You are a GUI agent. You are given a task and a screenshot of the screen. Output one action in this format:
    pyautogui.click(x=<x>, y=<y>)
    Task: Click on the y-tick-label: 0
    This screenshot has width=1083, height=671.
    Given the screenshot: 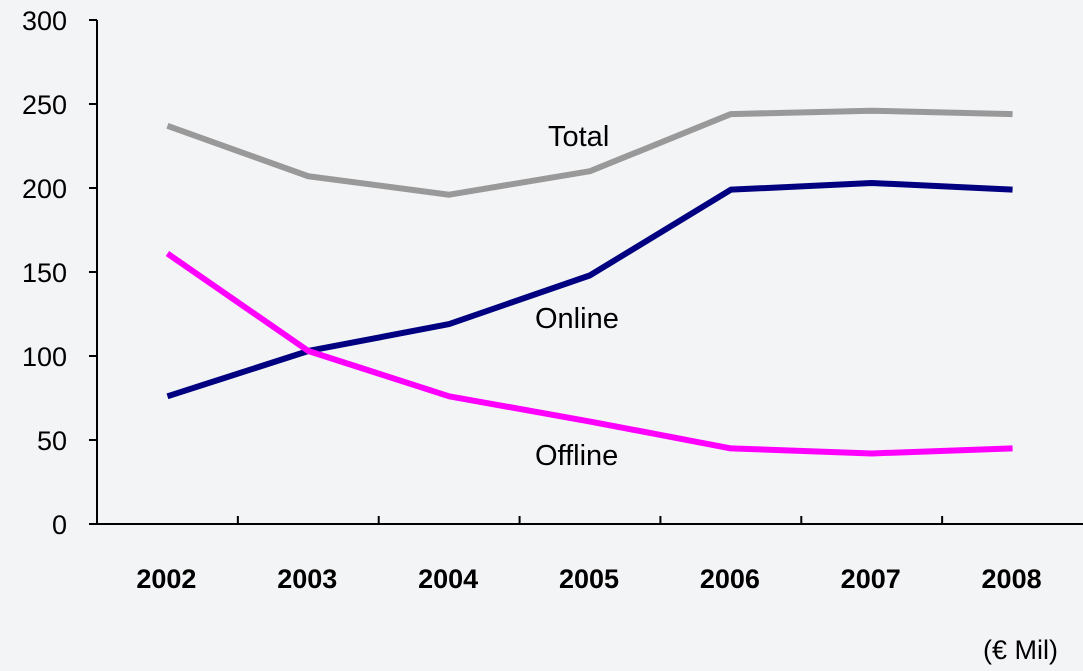 What is the action you would take?
    pyautogui.click(x=59, y=525)
    